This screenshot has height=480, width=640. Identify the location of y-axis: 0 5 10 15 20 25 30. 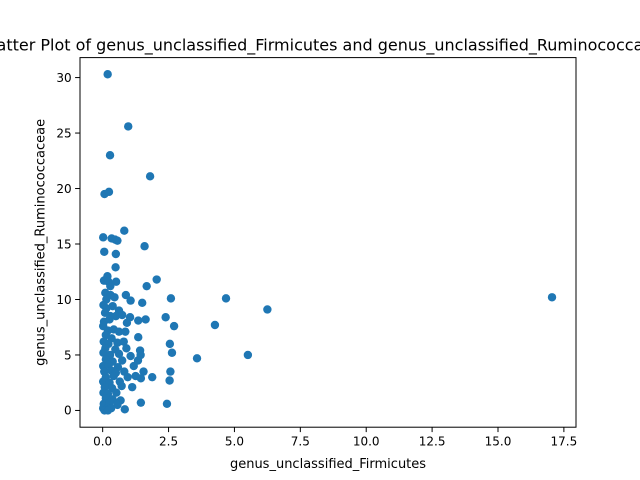
(68, 244).